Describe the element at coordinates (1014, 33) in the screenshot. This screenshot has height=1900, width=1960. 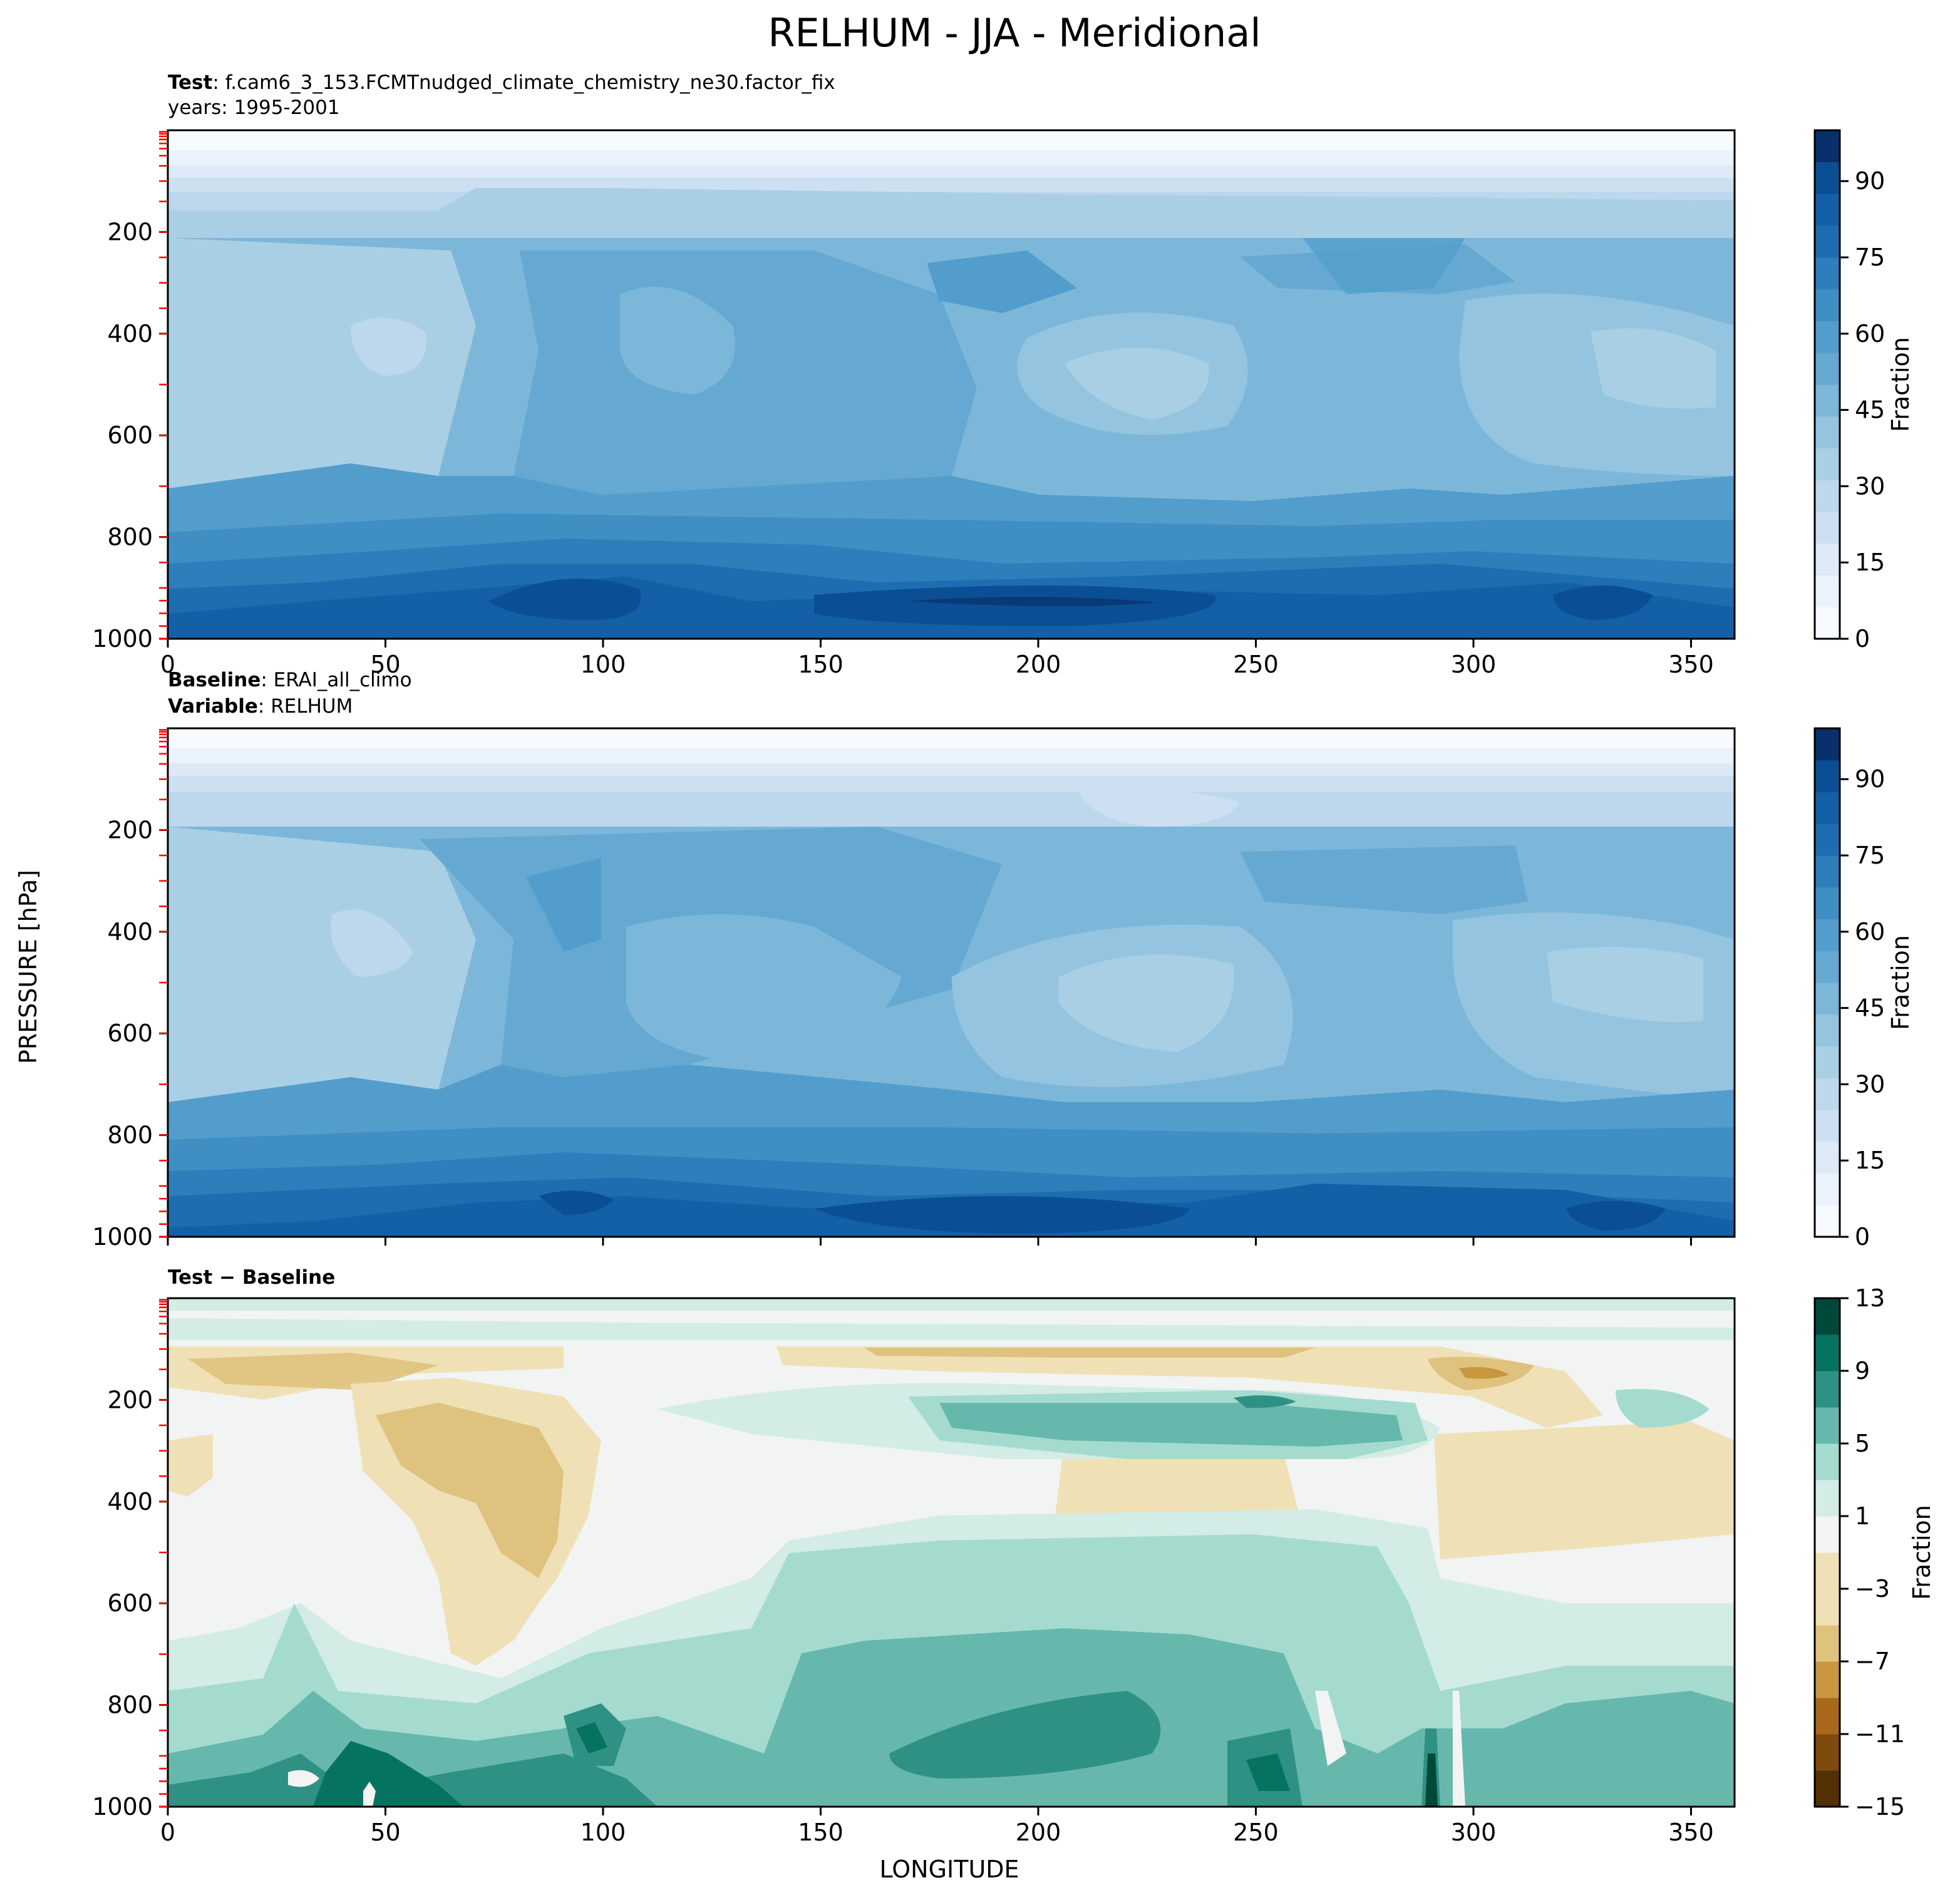
I see `figure-title: RELHUM - JJA - Meridional` at that location.